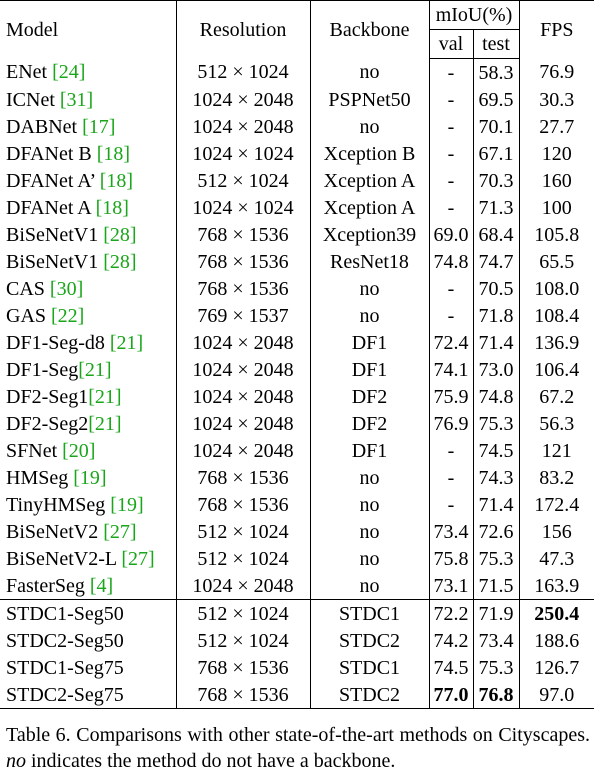 The height and width of the screenshot is (778, 594). Describe the element at coordinates (450, 261) in the screenshot. I see `cell-val: 74.8` at that location.